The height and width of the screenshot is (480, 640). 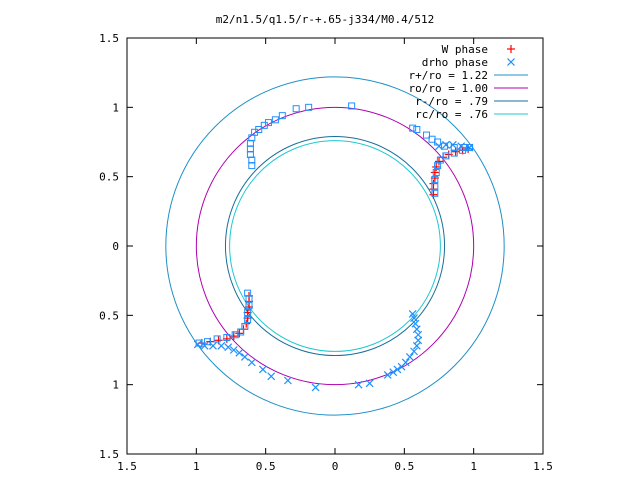 What do you see at coordinates (115, 246) in the screenshot?
I see `y-tick-label: 0` at bounding box center [115, 246].